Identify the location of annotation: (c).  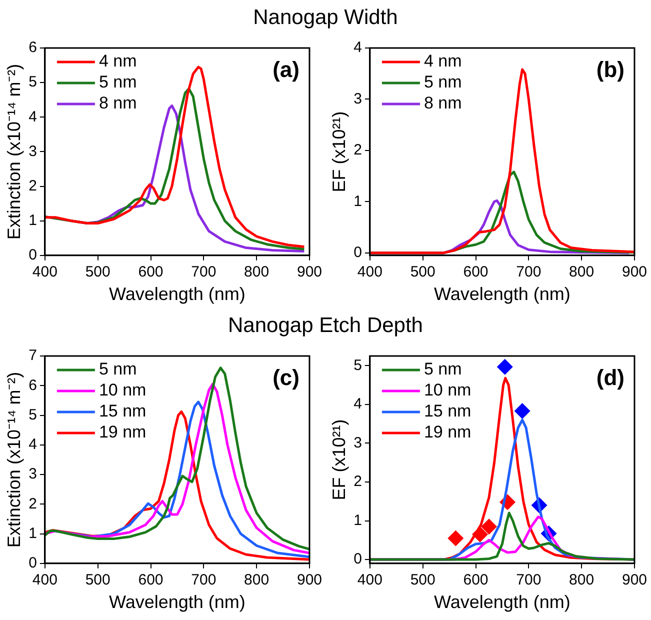
(286, 377).